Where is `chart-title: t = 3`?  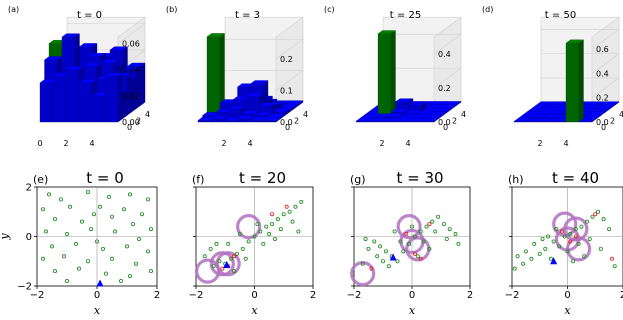
chart-title: t = 3 is located at coordinates (247, 15).